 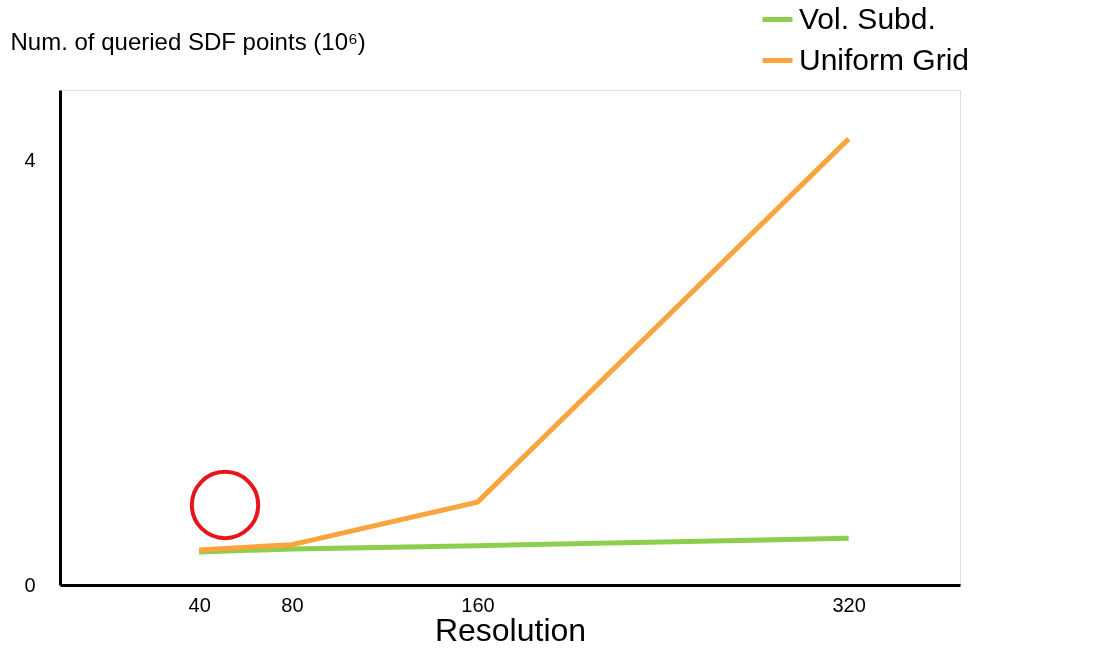 I want to click on x-tick-label: 80, so click(x=292, y=604).